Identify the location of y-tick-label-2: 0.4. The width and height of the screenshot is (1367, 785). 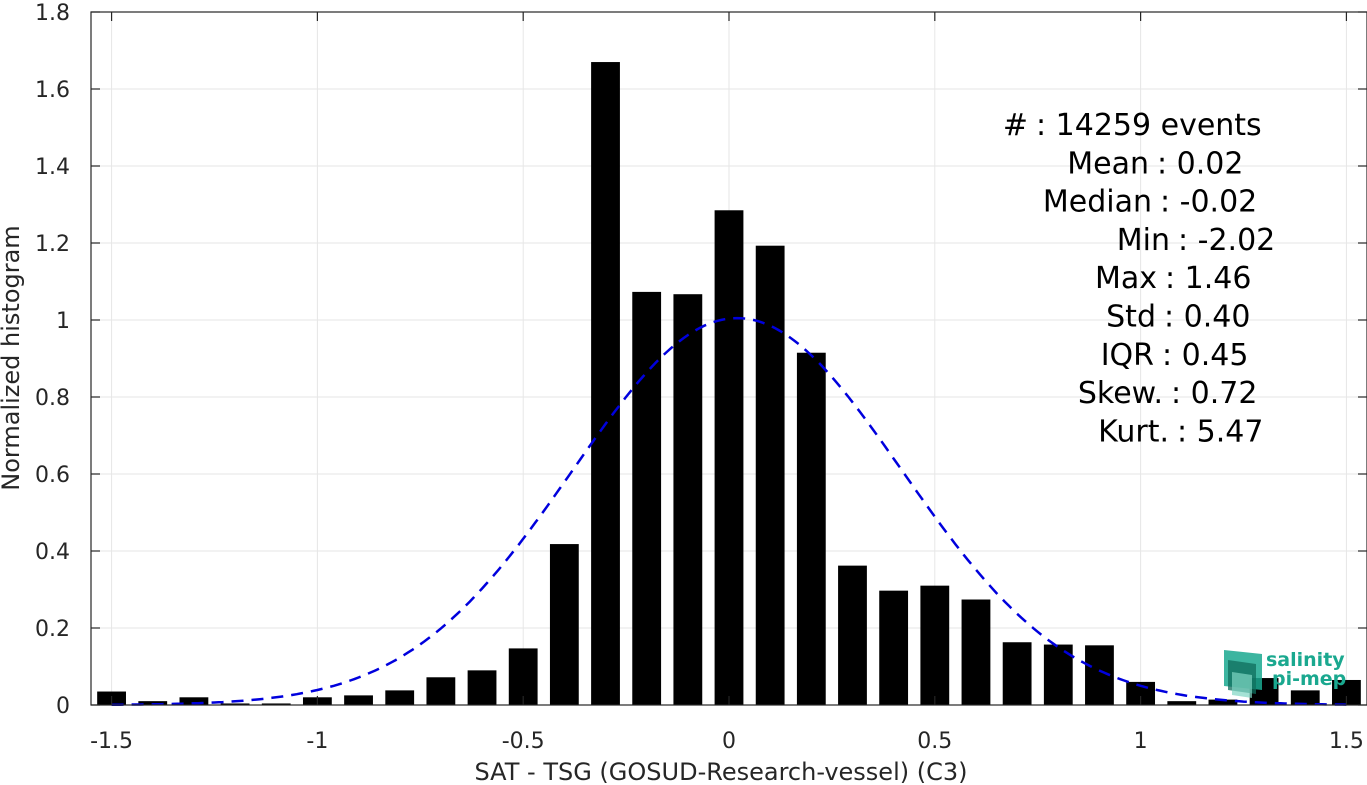
(52, 552).